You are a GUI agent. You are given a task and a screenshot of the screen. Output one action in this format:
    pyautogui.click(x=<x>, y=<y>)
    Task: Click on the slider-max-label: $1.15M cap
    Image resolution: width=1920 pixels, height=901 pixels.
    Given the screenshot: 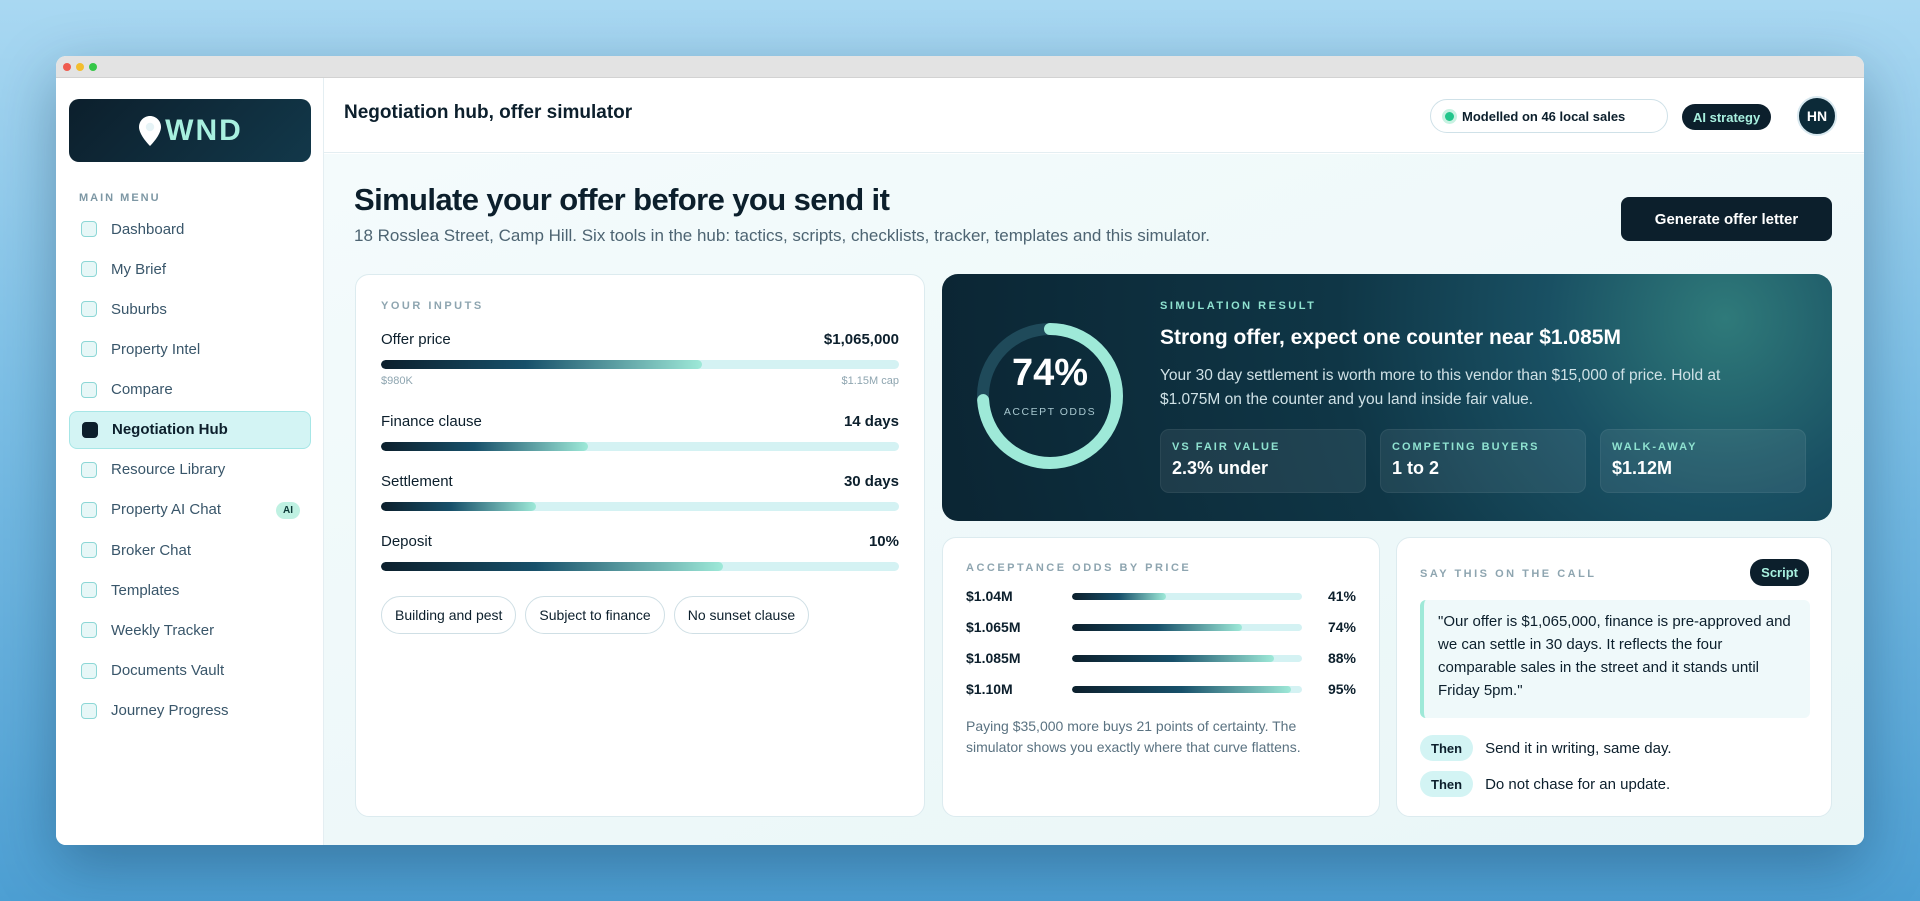 What is the action you would take?
    pyautogui.click(x=870, y=381)
    